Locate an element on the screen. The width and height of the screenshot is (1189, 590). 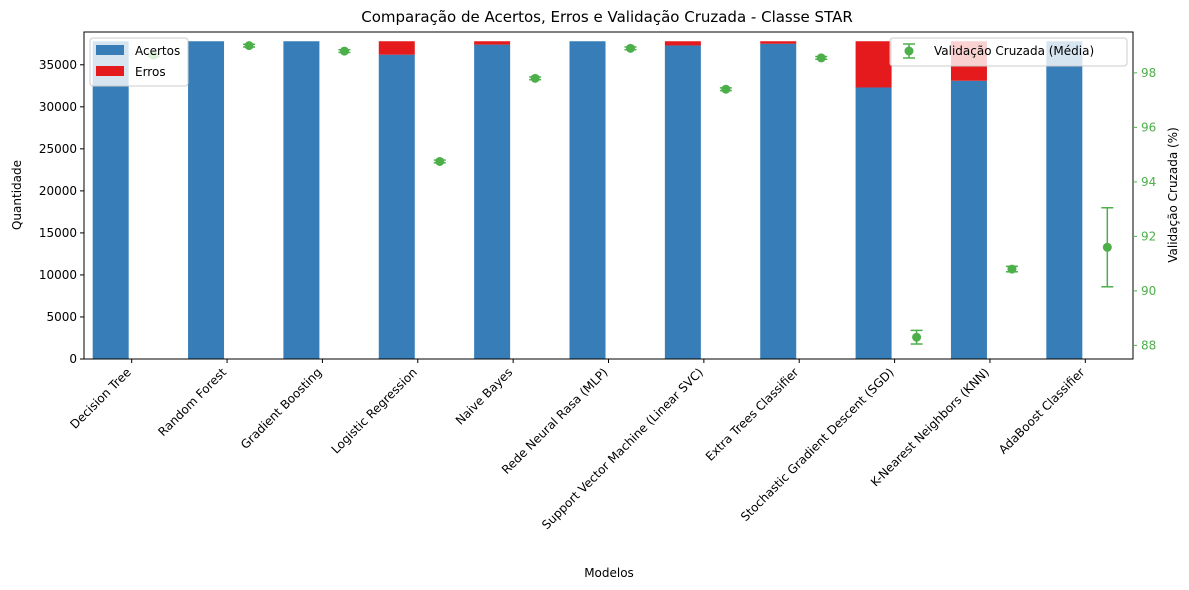
x-tick-label: Naive Bayes is located at coordinates (484, 396).